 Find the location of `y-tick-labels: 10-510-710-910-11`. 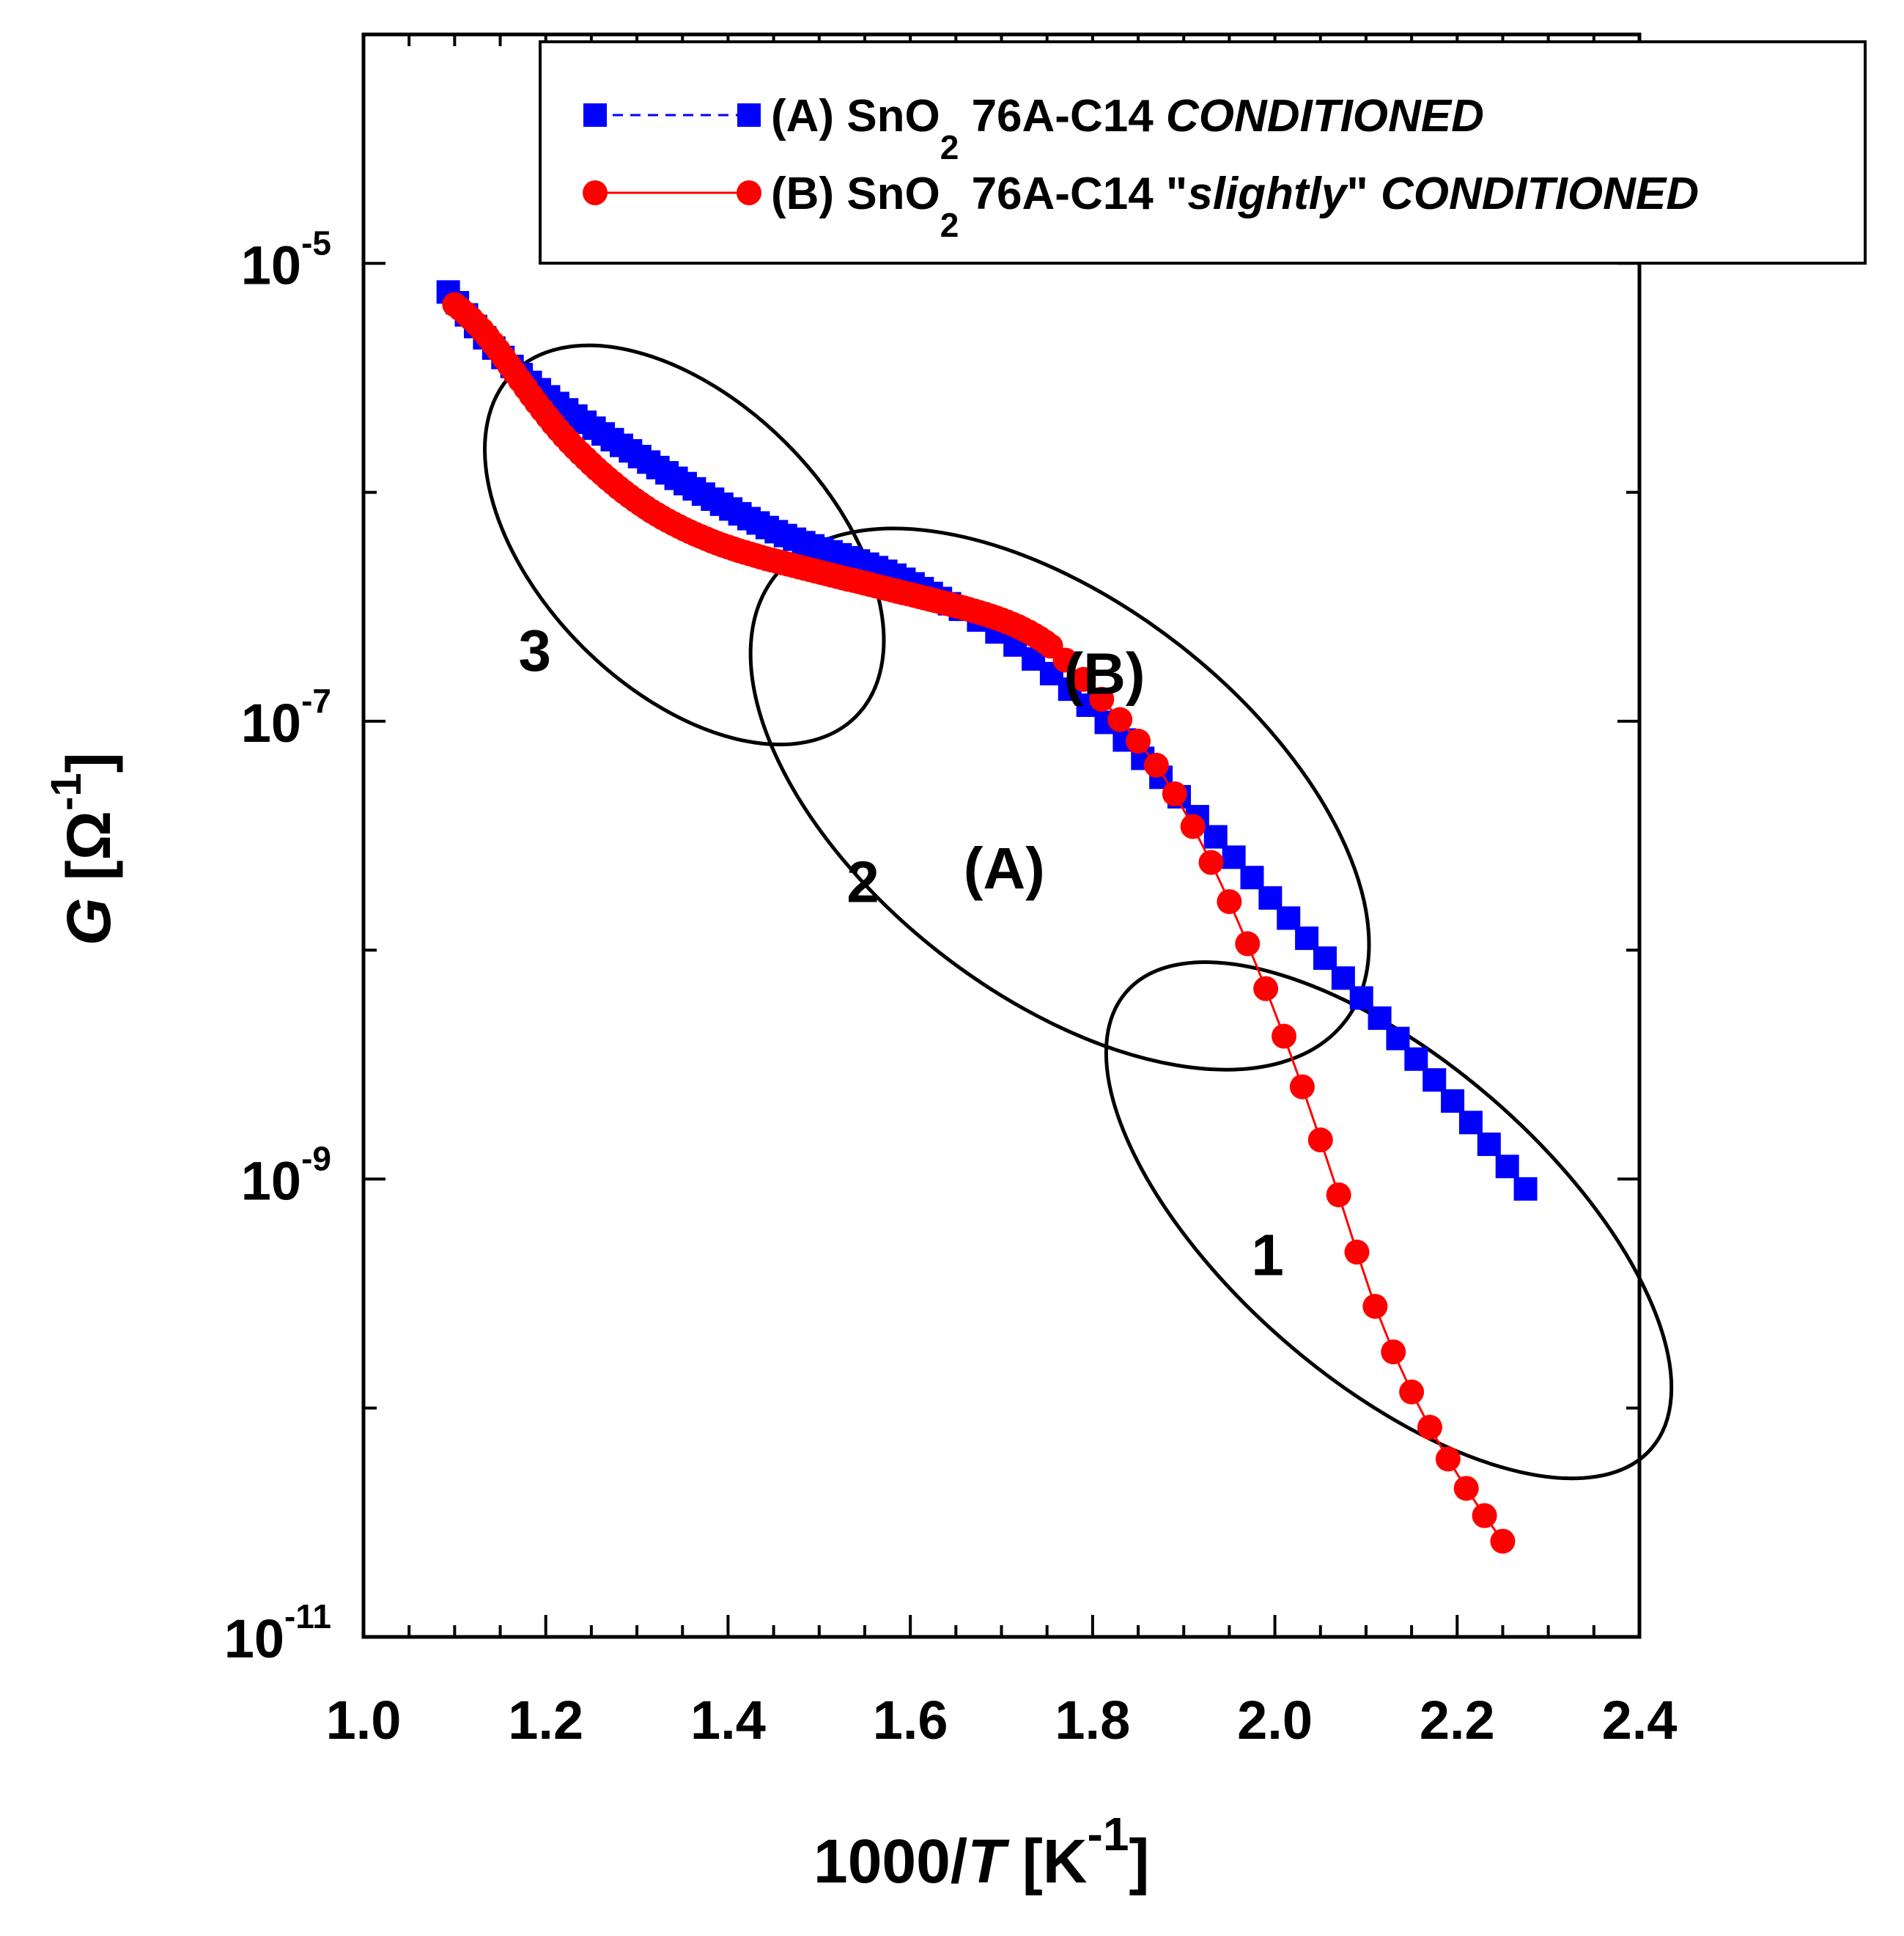

y-tick-labels: 10-510-710-910-11 is located at coordinates (277, 947).